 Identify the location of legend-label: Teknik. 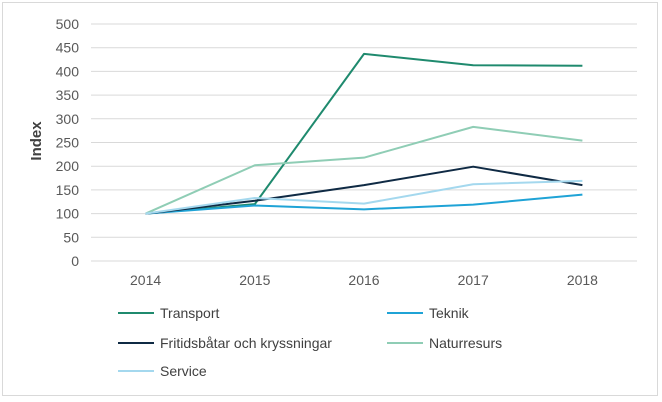
(449, 313).